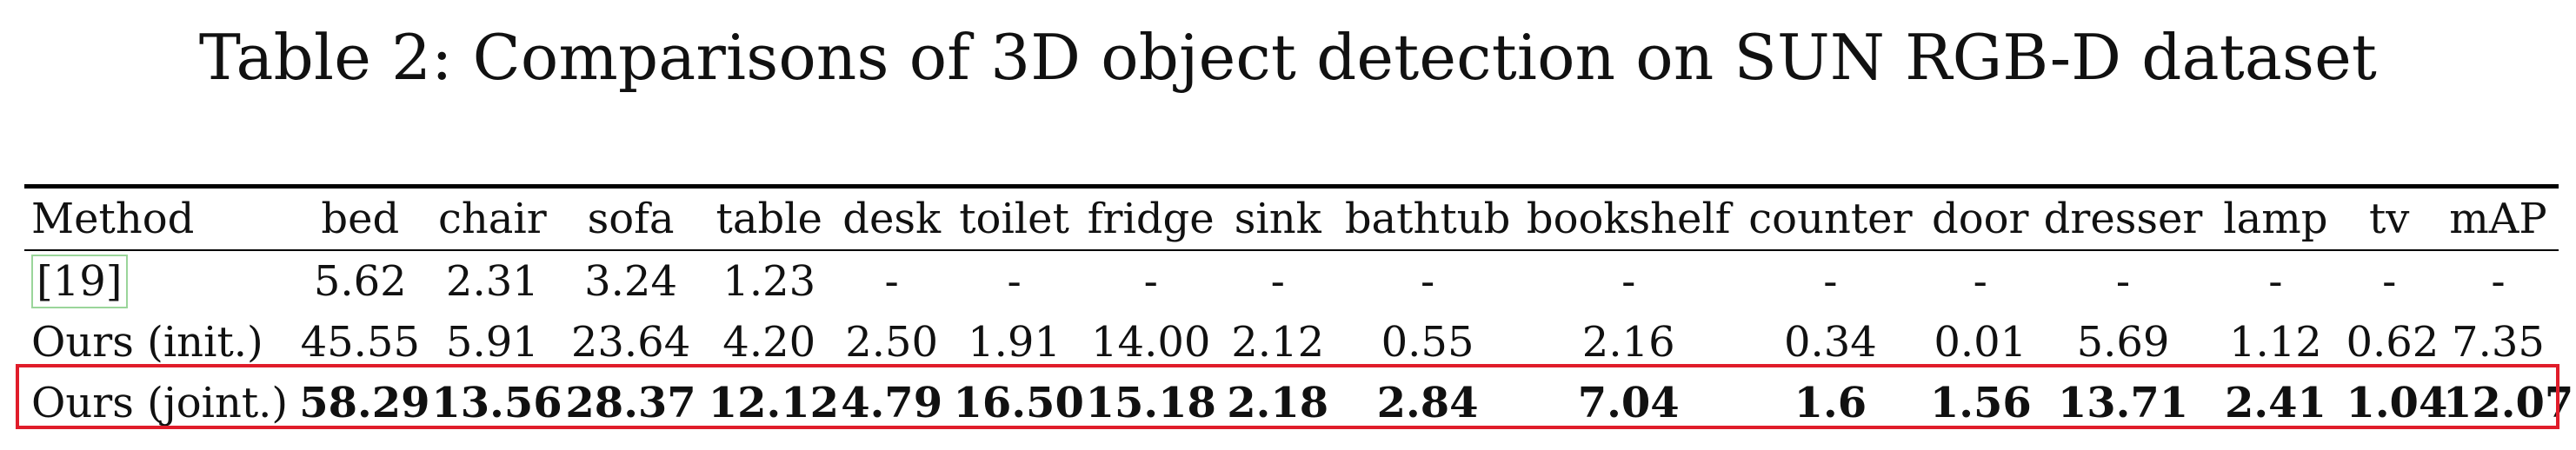  What do you see at coordinates (2393, 343) in the screenshot?
I see `table-cell: 0.62` at bounding box center [2393, 343].